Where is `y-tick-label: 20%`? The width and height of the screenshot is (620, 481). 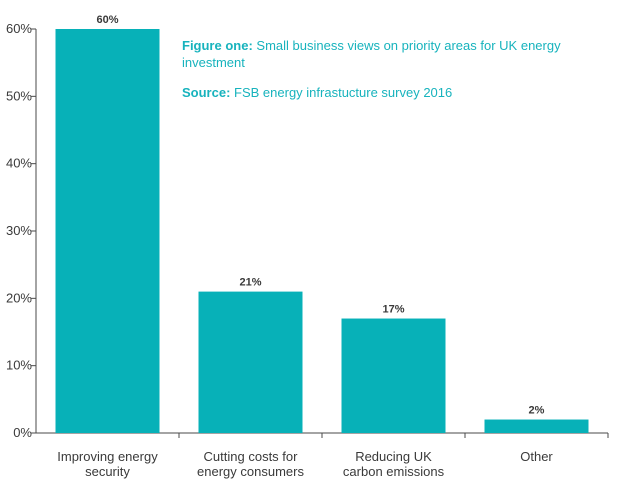 y-tick-label: 20% is located at coordinates (19, 297).